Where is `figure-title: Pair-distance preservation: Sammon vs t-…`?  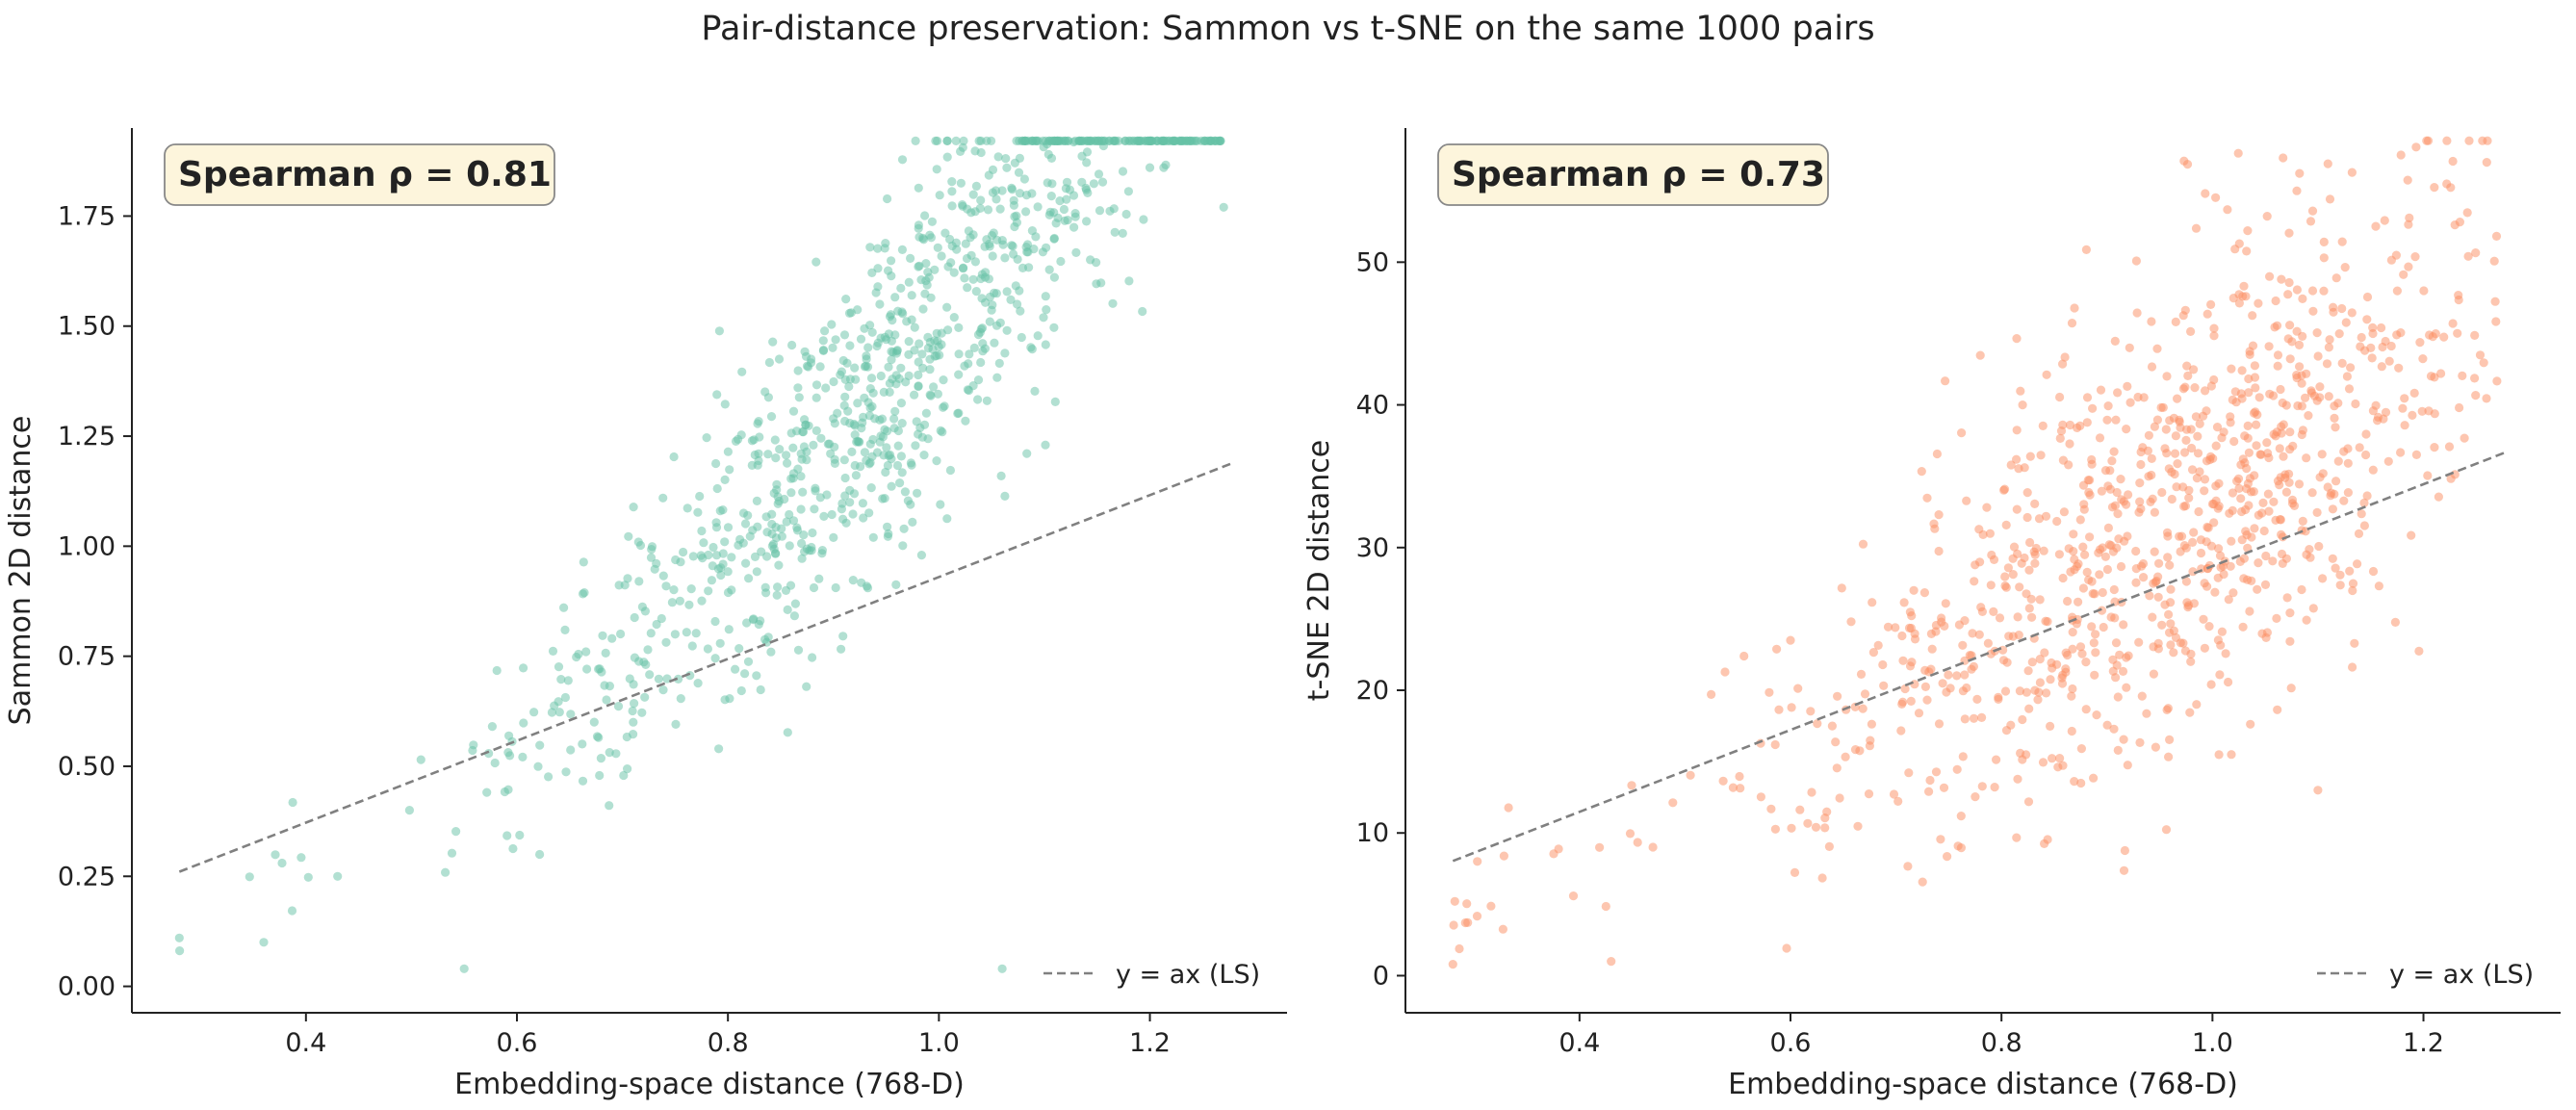
figure-title: Pair-distance preservation: Sammon vs t-… is located at coordinates (1288, 29).